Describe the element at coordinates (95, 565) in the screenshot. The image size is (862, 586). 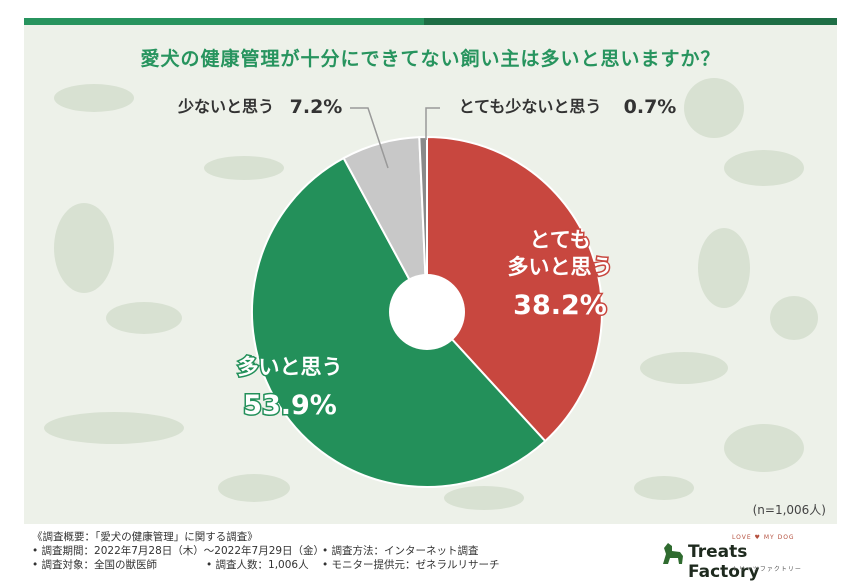
I see `footer-target: • 調査対象：全国の獣医師` at that location.